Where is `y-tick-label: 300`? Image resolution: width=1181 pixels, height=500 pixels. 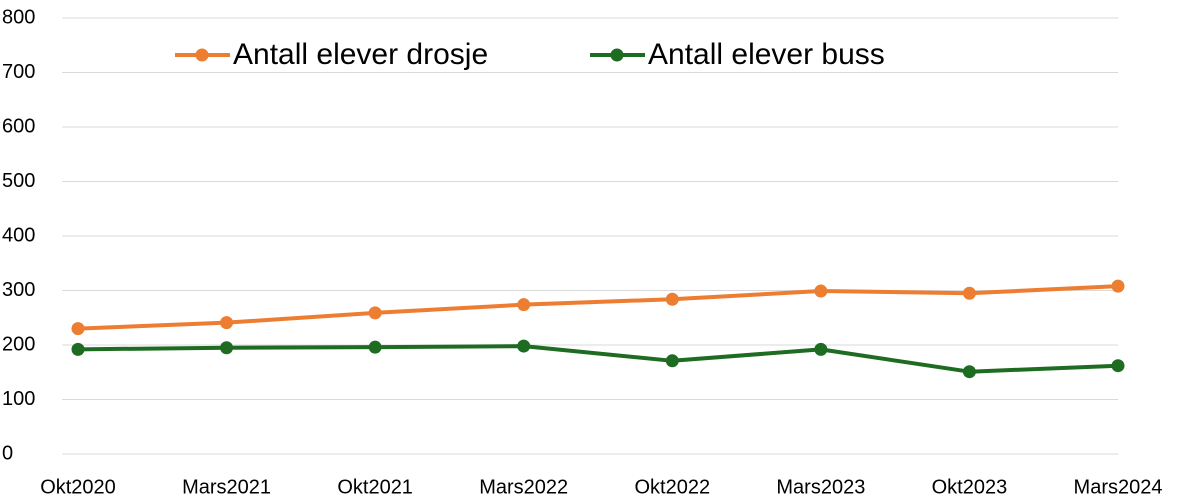
y-tick-label: 300 is located at coordinates (18, 290).